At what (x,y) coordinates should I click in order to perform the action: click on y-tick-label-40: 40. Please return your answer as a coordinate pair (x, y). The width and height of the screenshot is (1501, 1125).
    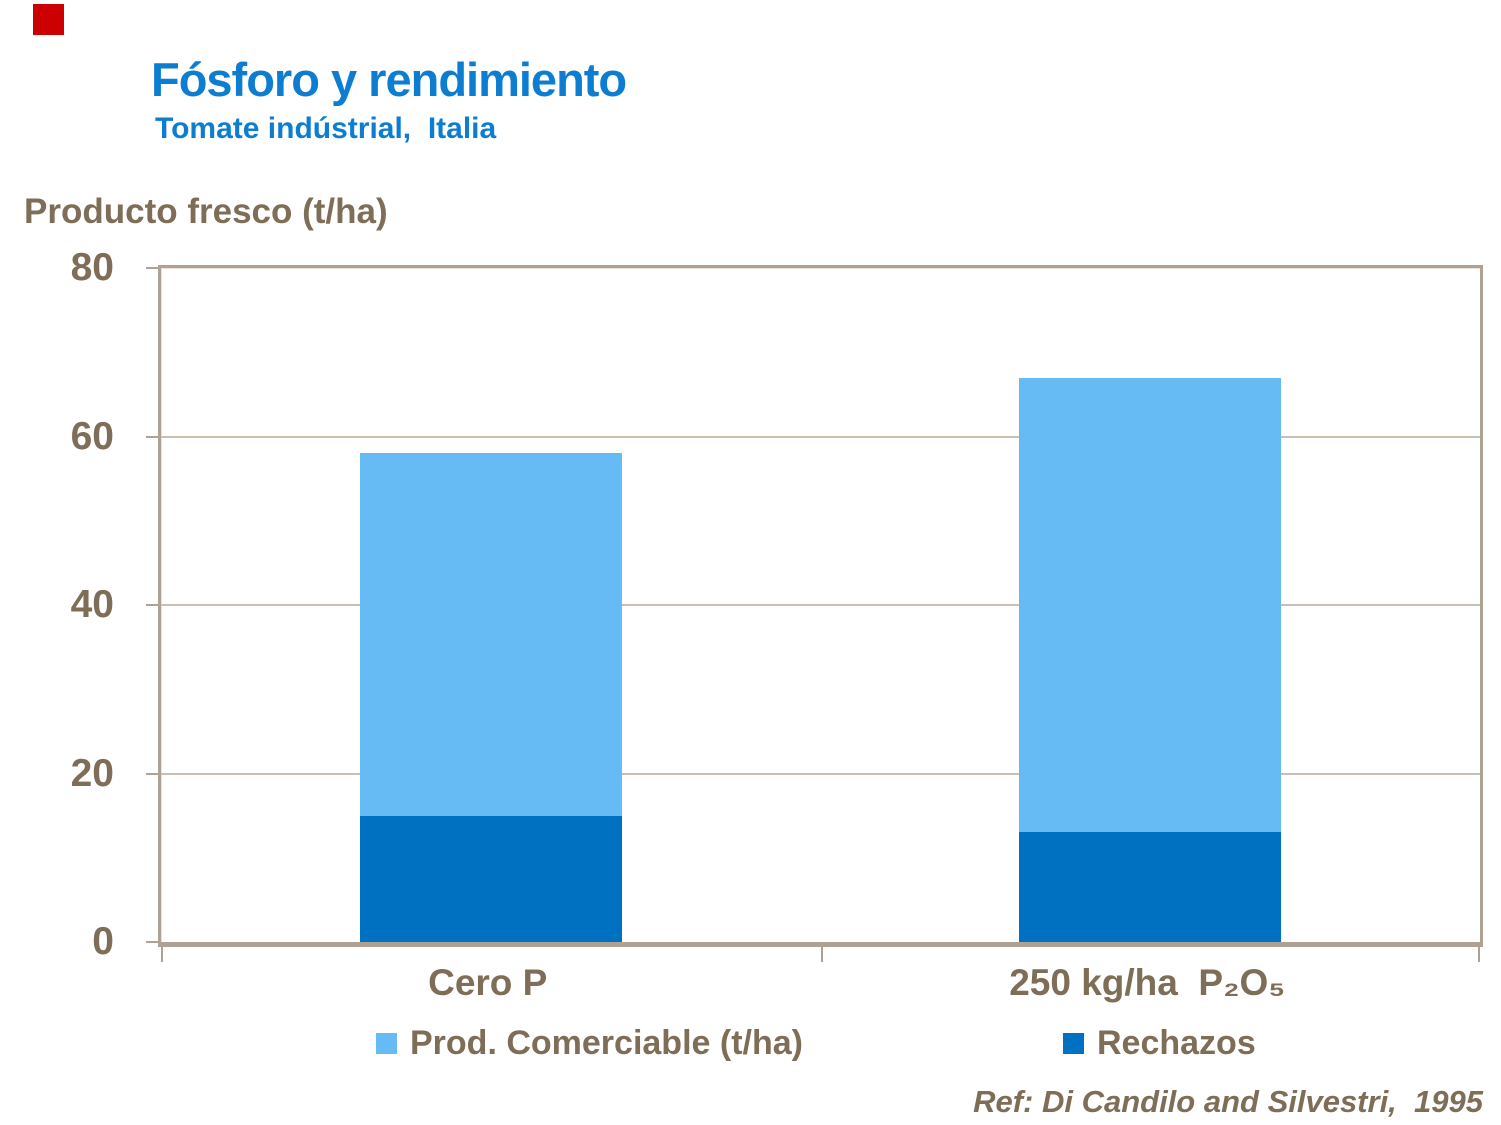
    Looking at the image, I should click on (92, 604).